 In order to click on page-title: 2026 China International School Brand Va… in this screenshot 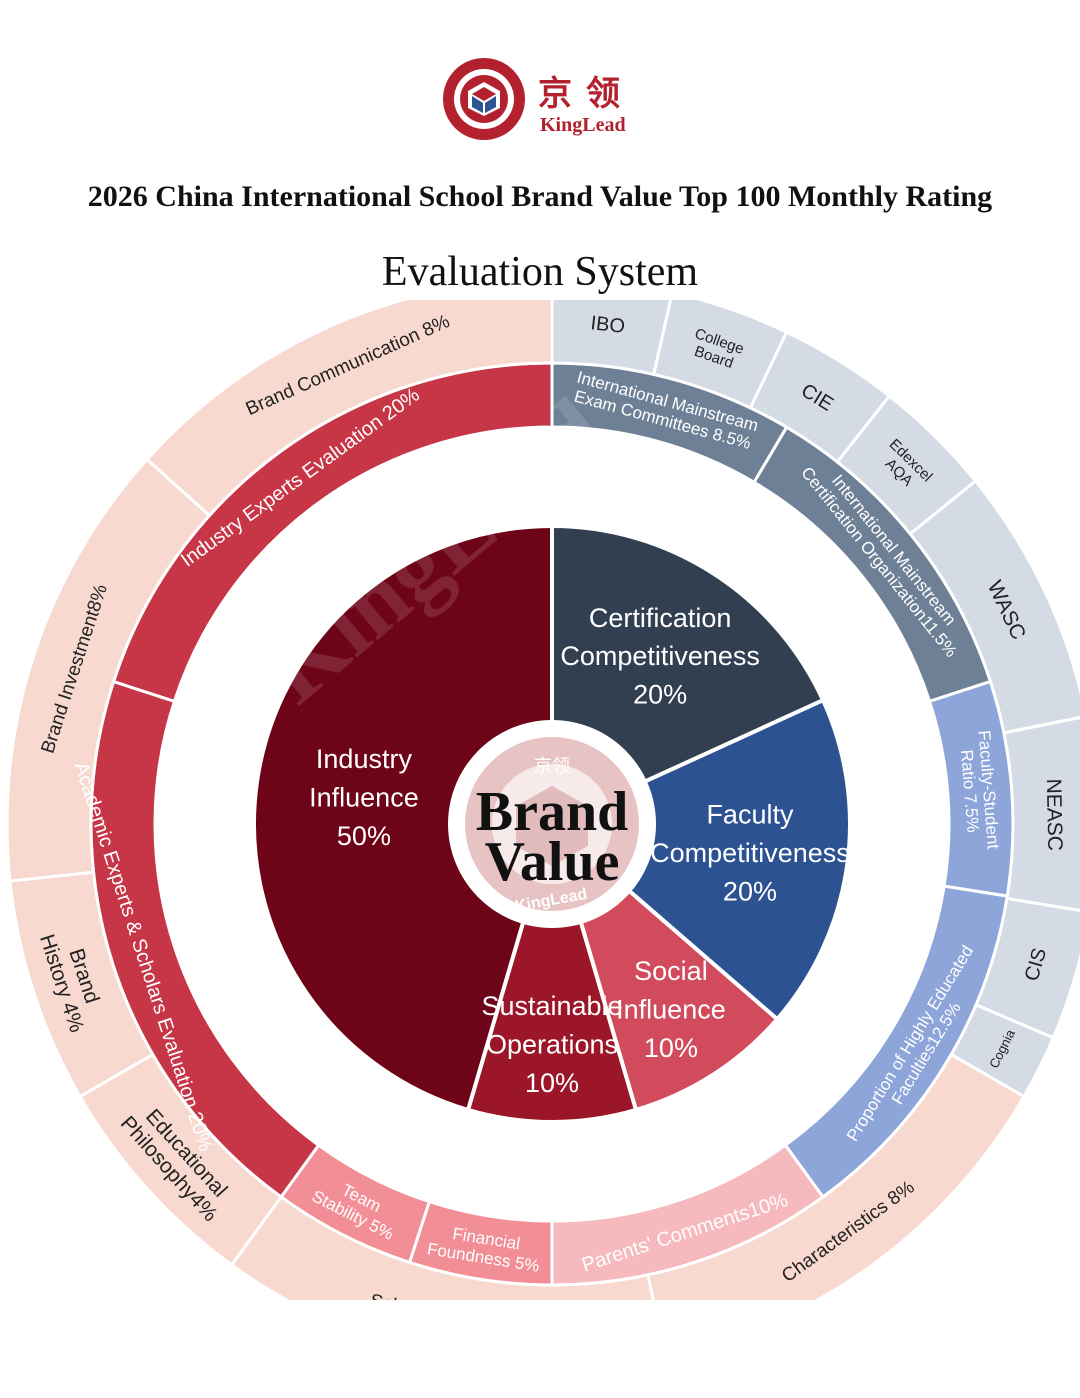, I will do `click(540, 196)`.